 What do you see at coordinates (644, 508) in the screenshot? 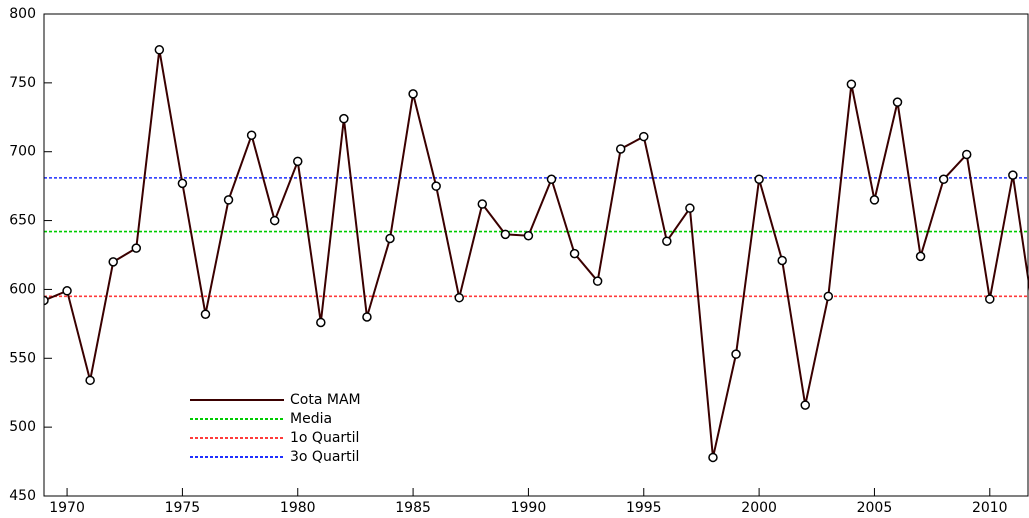
I see `x-tick-label: 1995` at bounding box center [644, 508].